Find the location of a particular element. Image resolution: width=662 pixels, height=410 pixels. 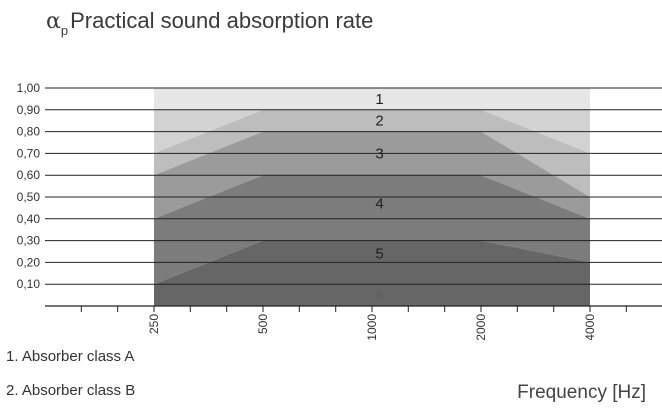

x-tick-label: 2000 is located at coordinates (481, 327).